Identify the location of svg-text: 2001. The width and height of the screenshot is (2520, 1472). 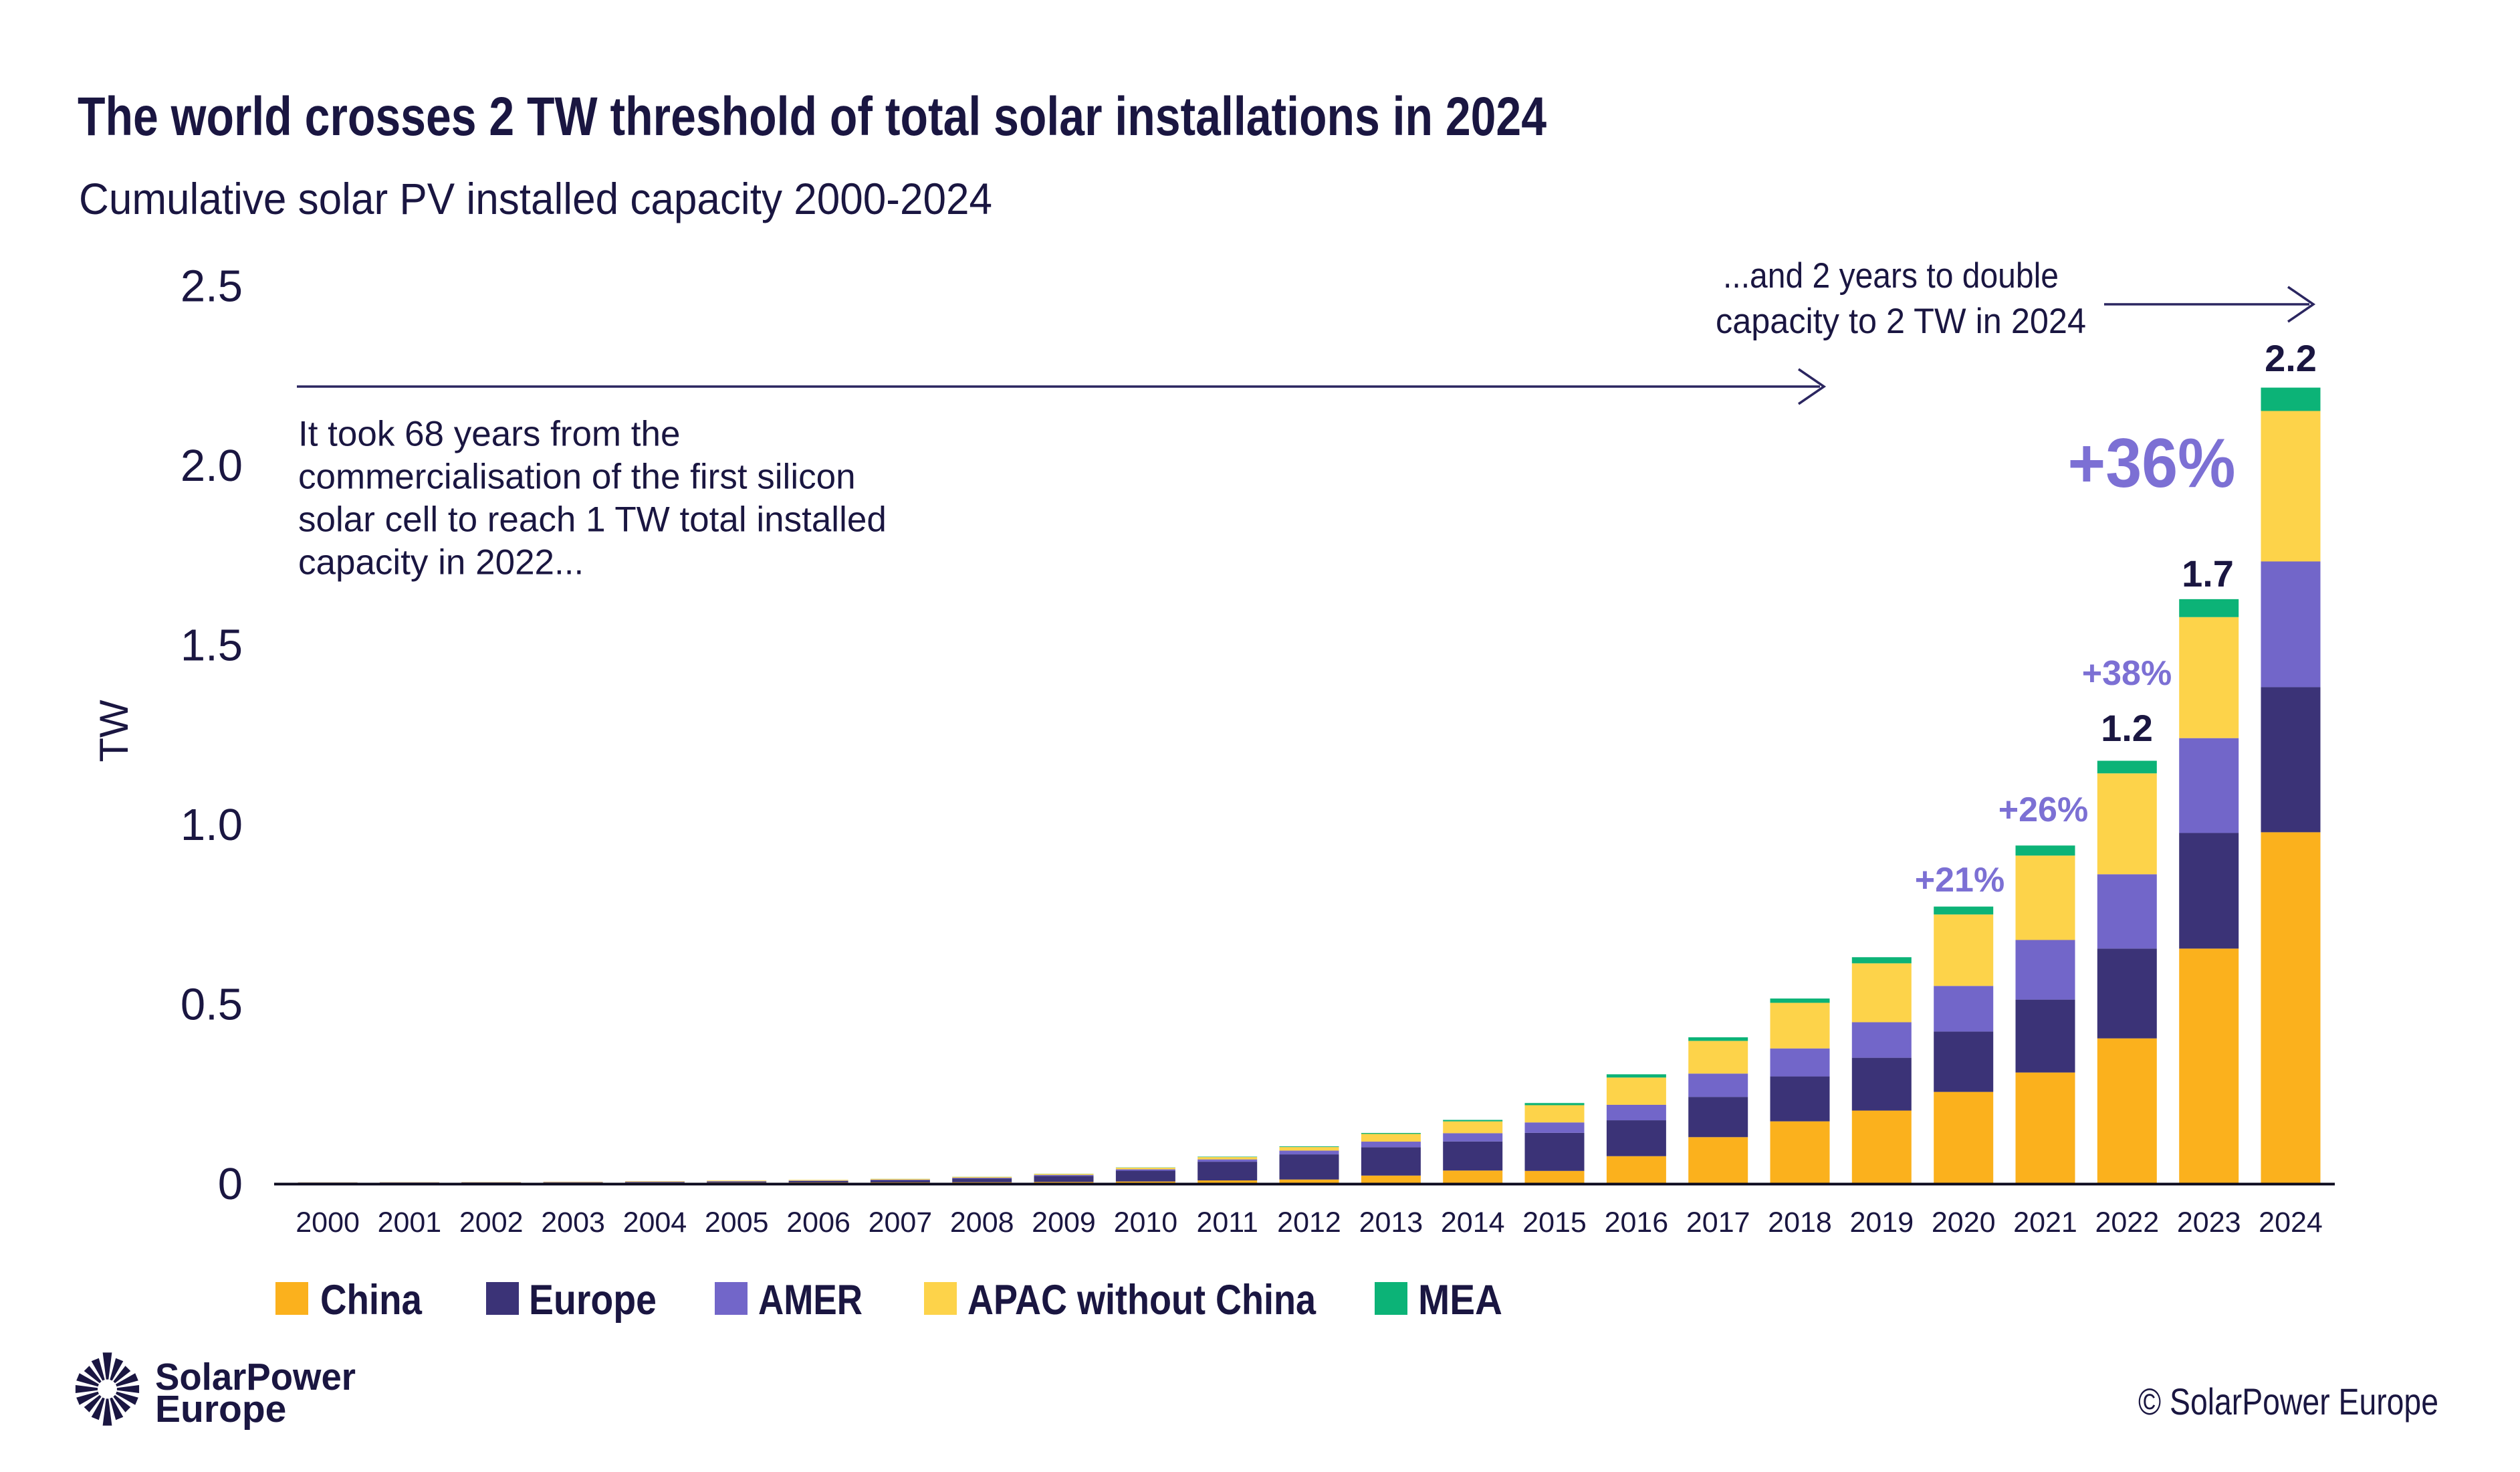
(410, 1222).